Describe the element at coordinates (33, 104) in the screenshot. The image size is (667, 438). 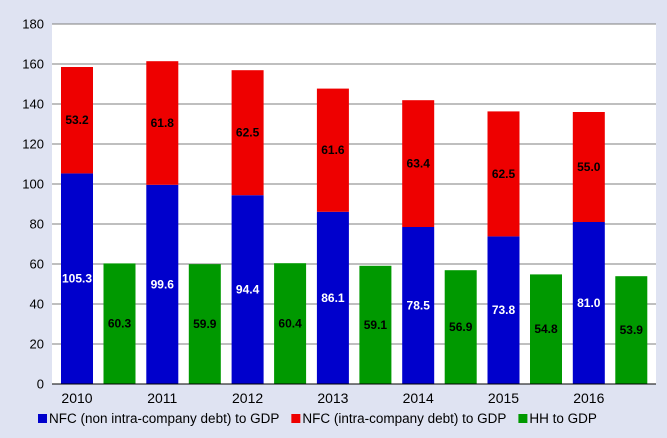
I see `y-tick-label: 140` at that location.